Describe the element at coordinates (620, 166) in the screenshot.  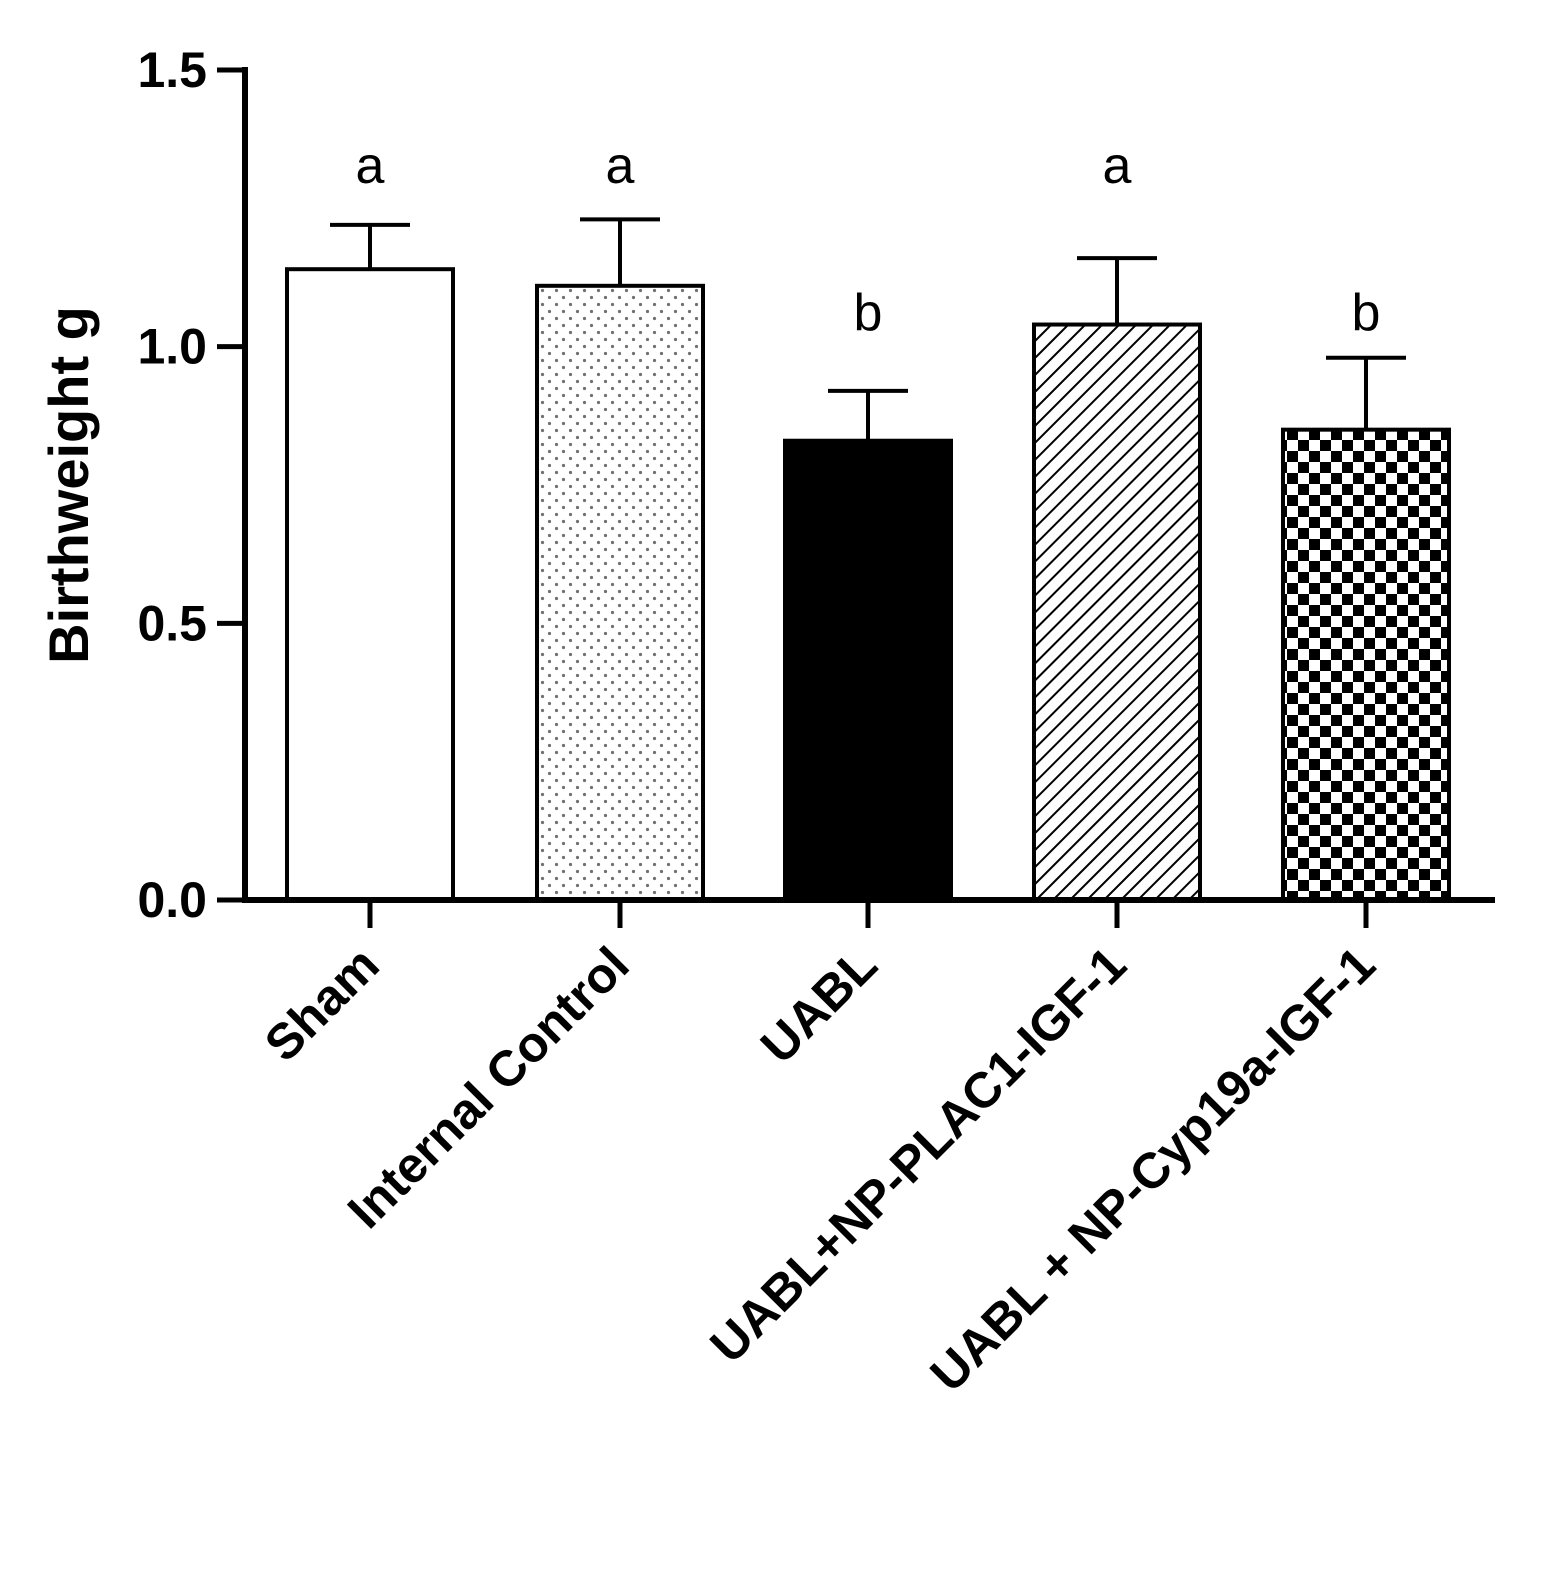
I see `significance-label-internal-control: a` at that location.